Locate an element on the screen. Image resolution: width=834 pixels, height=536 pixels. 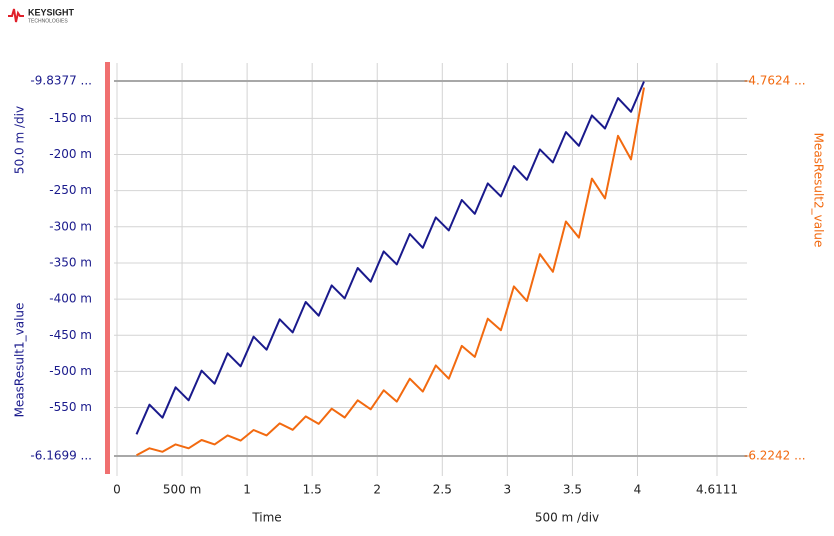
x-tick-label: 4.6111 is located at coordinates (717, 490).